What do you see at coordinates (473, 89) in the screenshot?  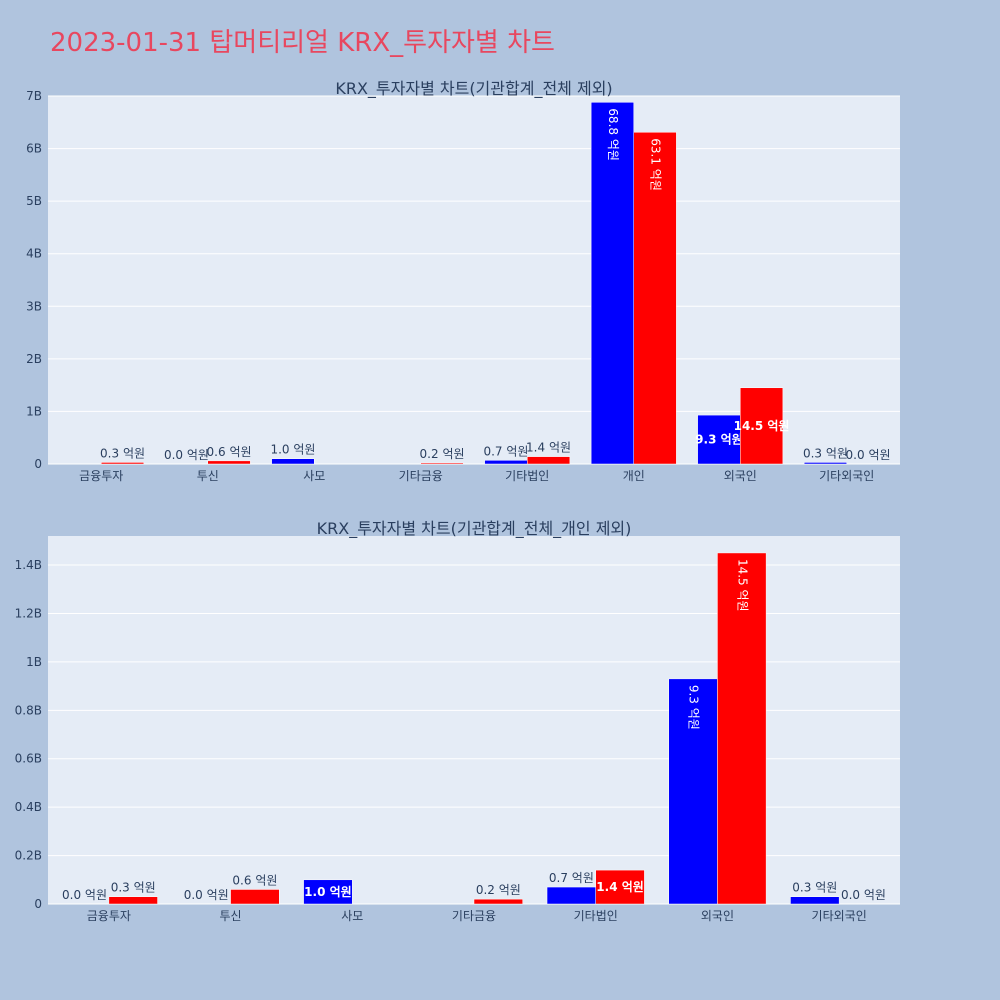 I see `chart-subtitle: KRX_투자자별 차트(기관합계_전체 제외)` at bounding box center [473, 89].